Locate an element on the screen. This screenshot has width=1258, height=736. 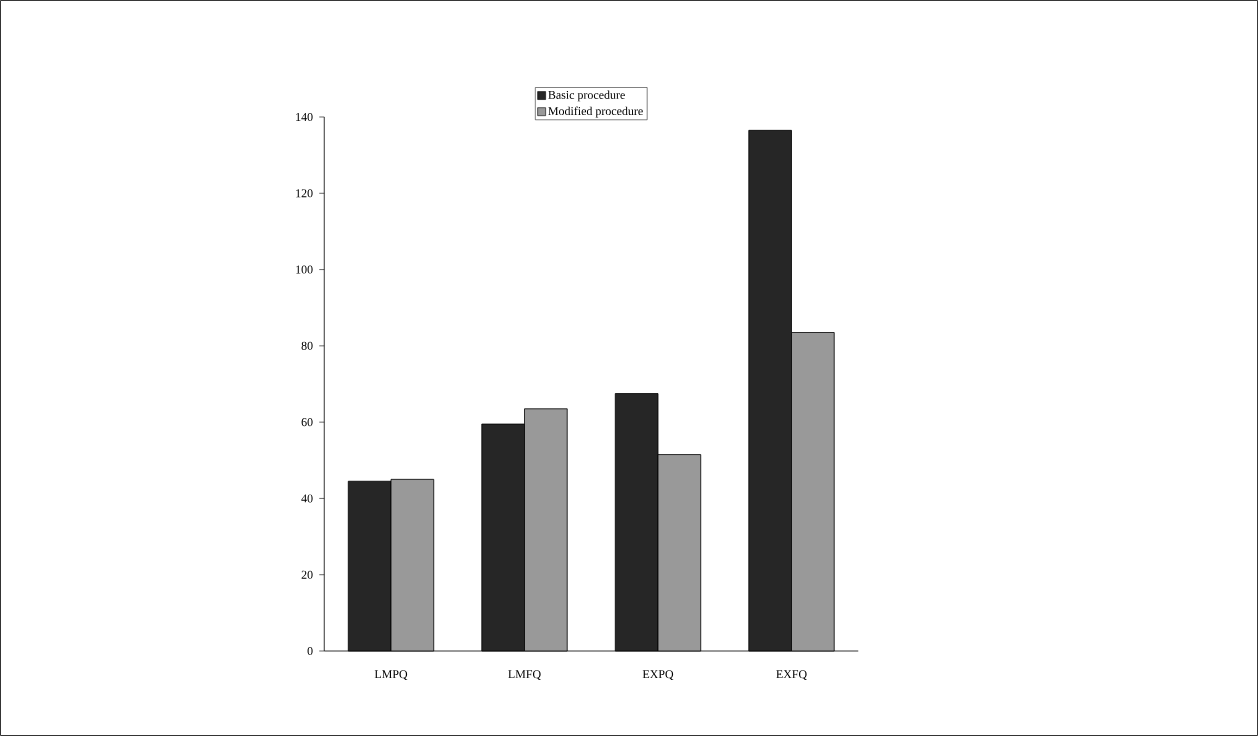
legend-label: Modified procedure is located at coordinates (595, 112).